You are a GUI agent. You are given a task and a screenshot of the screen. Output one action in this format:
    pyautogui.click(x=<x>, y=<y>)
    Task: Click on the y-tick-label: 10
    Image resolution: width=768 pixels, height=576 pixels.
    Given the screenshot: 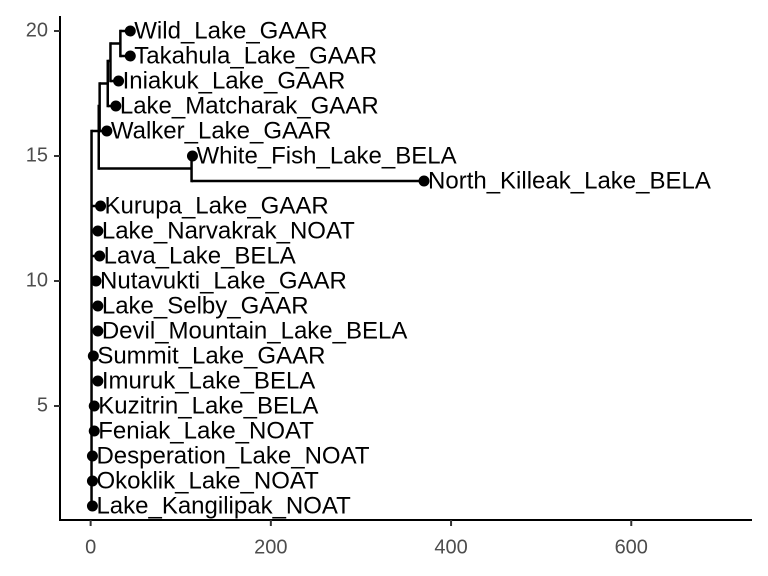 What is the action you would take?
    pyautogui.click(x=37, y=280)
    